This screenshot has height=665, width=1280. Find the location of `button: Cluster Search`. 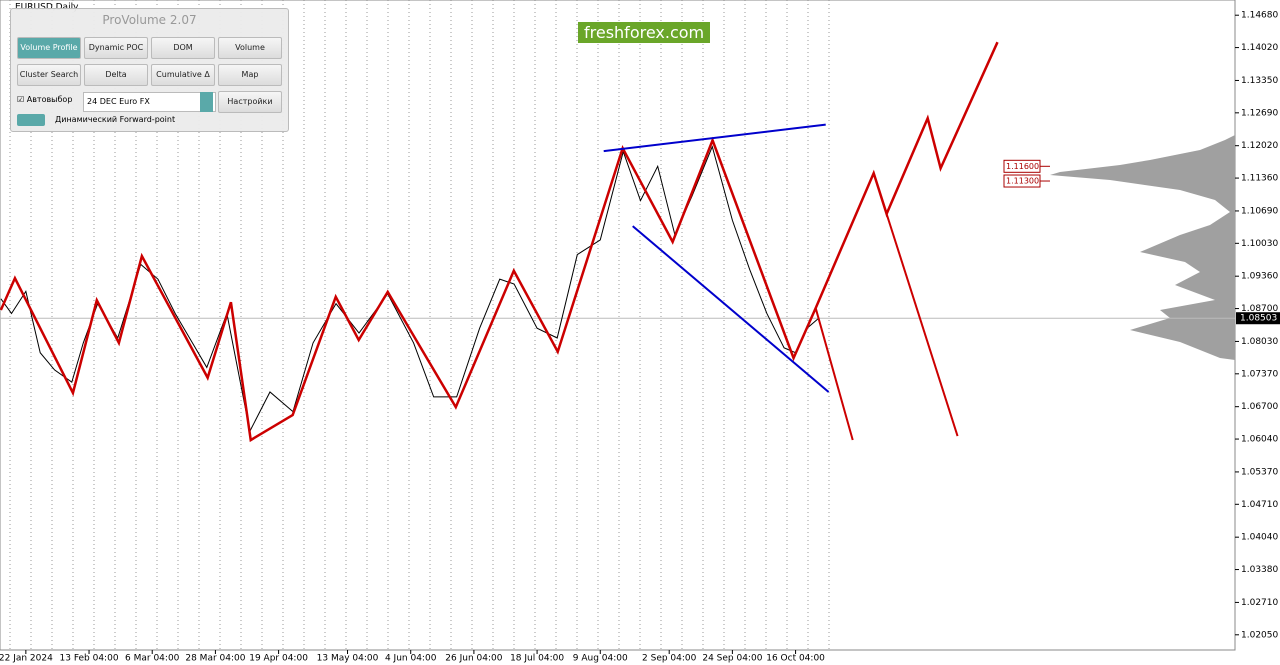

button: Cluster Search is located at coordinates (49, 75).